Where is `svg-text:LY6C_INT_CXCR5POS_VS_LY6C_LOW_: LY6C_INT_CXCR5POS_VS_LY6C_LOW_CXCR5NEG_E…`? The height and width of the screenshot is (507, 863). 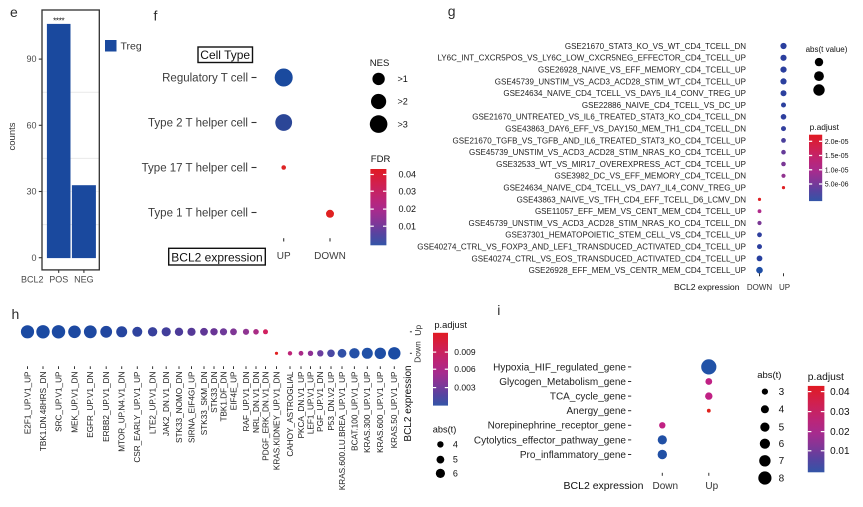
svg-text:LY6C_INT_CXCR5POS_VS_LY6C_LOW_: LY6C_INT_CXCR5POS_VS_LY6C_LOW_CXCR5NEG_E… is located at coordinates (591, 58).